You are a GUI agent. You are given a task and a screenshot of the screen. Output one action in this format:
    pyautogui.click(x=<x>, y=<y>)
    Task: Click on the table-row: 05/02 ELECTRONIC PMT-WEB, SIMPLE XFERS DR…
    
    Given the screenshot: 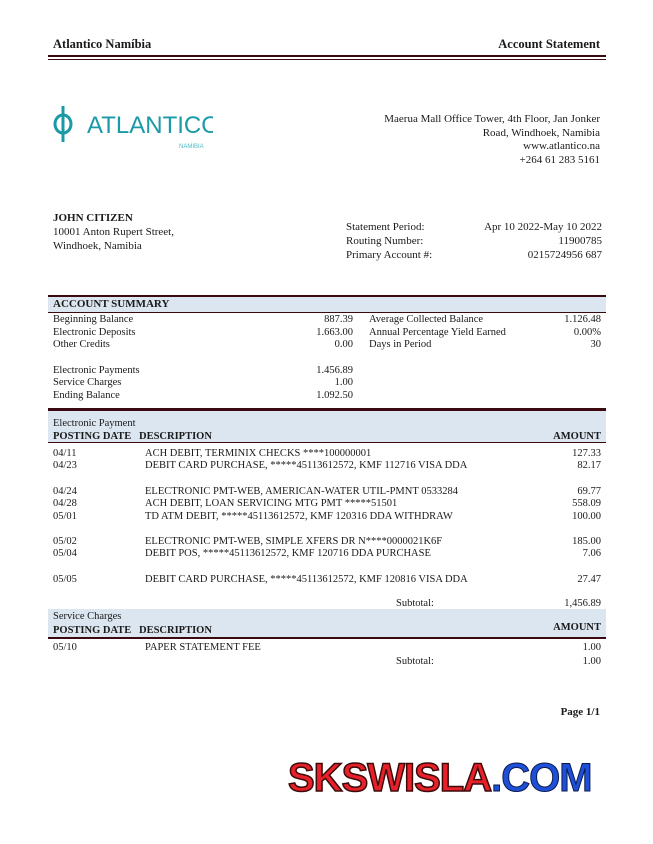 What is the action you would take?
    pyautogui.click(x=327, y=541)
    